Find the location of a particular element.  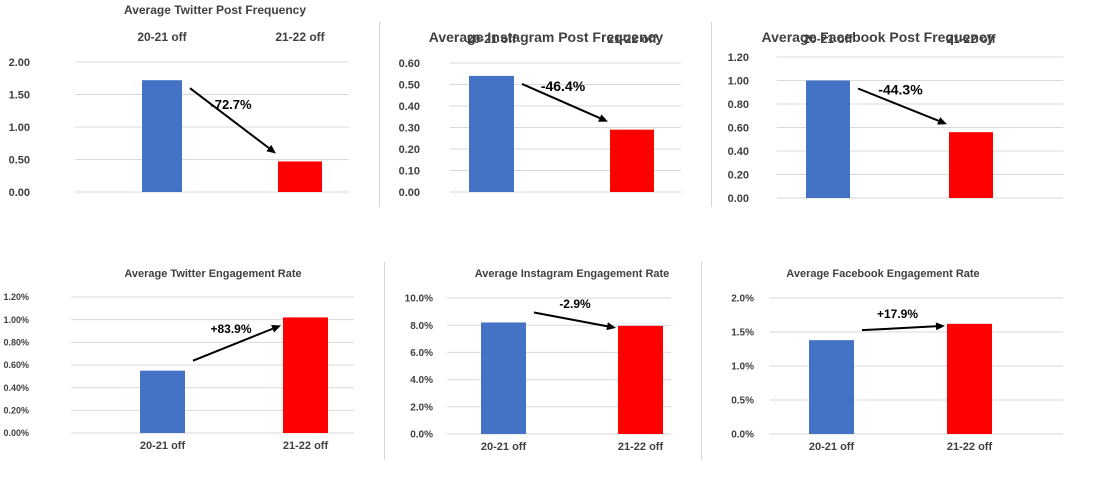

y-tick-label: 1.20 is located at coordinates (738, 58).